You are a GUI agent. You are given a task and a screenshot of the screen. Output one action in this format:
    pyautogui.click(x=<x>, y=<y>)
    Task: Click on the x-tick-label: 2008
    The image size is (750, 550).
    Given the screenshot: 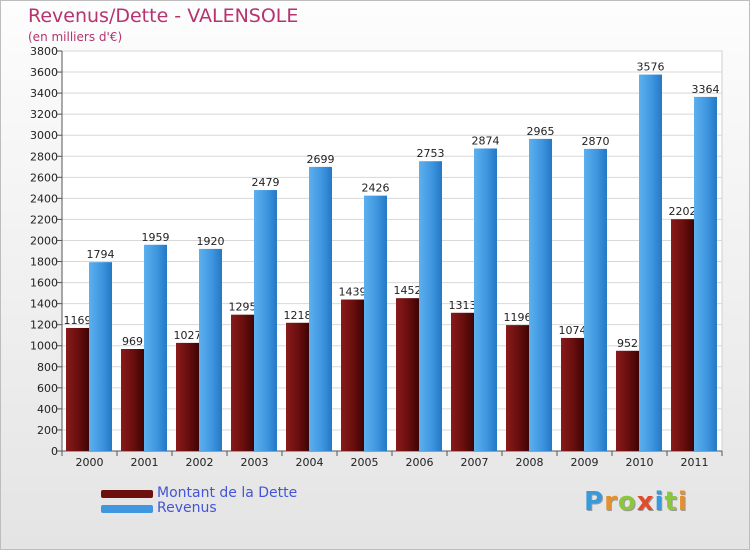 What is the action you would take?
    pyautogui.click(x=530, y=462)
    